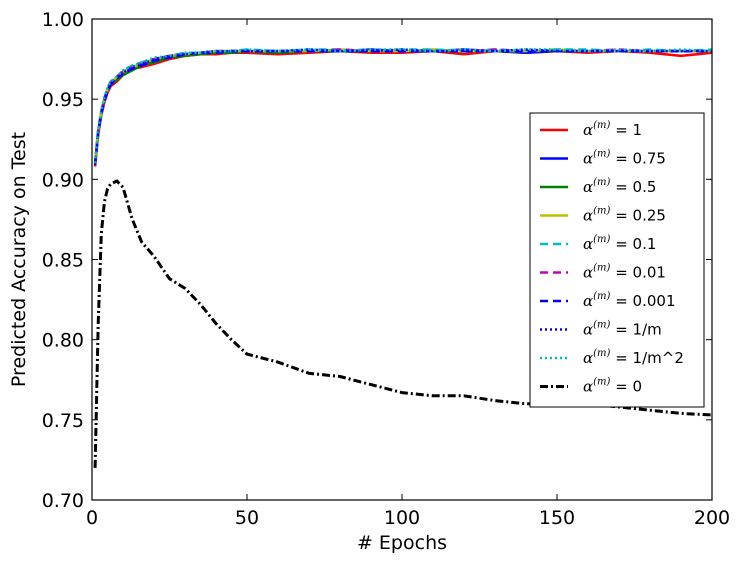 Image resolution: width=743 pixels, height=562 pixels. Describe the element at coordinates (633, 357) in the screenshot. I see `legend-label-8: α(m) = 1/m^2` at that location.